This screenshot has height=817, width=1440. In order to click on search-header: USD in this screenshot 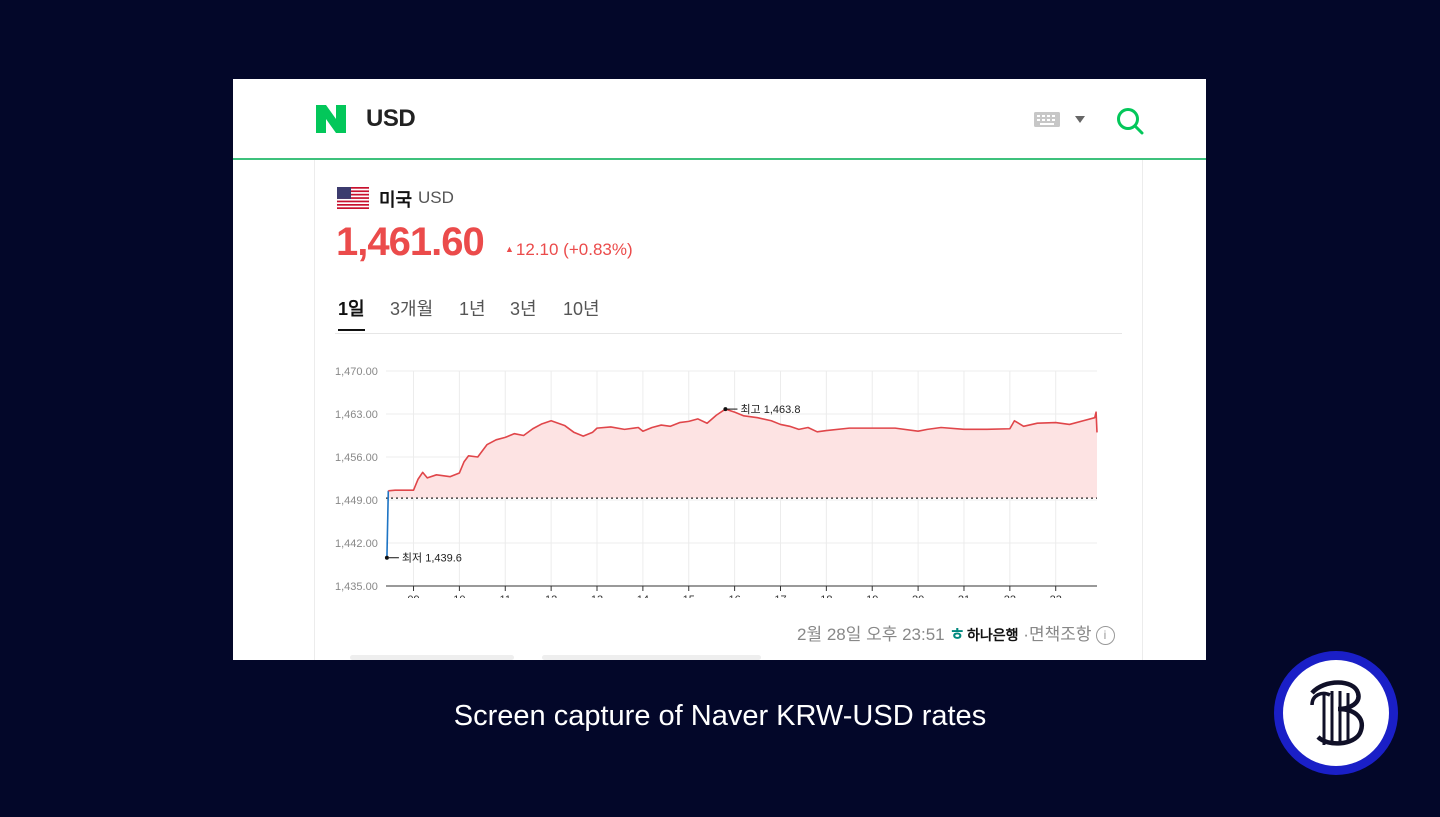, I will do `click(719, 119)`.